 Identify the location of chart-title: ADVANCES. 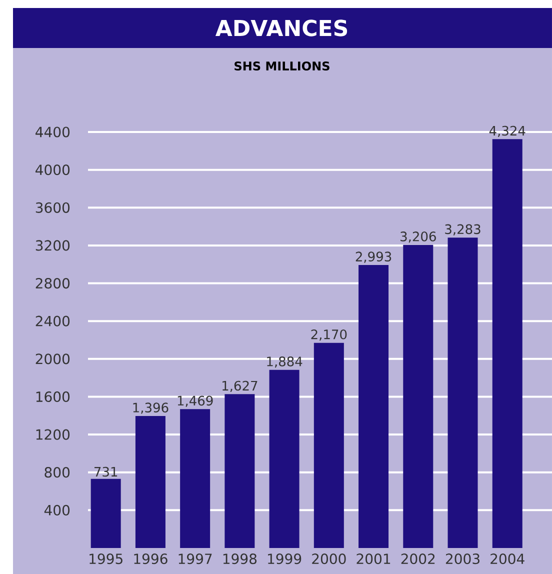
(281, 28).